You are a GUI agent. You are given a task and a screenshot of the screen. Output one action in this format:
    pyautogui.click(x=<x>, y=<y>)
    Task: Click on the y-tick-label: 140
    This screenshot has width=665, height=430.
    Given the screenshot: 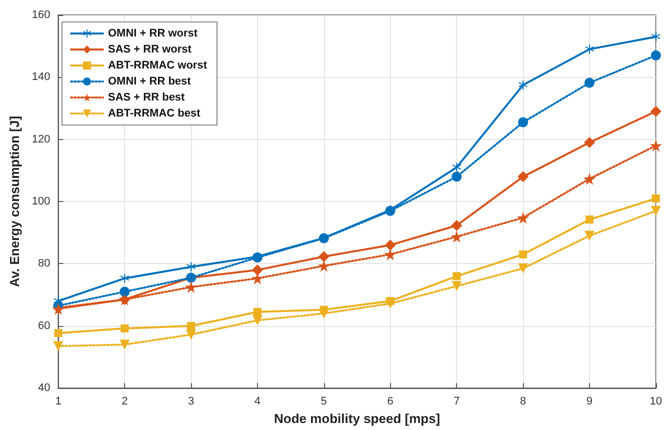 What is the action you would take?
    pyautogui.click(x=41, y=77)
    